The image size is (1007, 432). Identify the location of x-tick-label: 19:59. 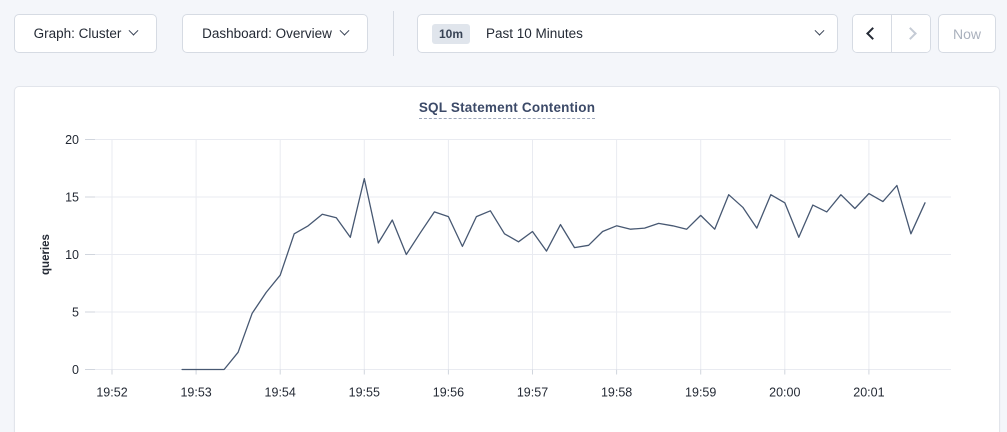
(700, 393).